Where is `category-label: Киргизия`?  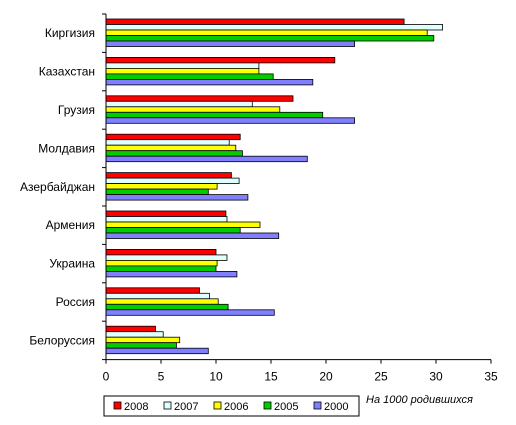 category-label: Киргизия is located at coordinates (70, 33).